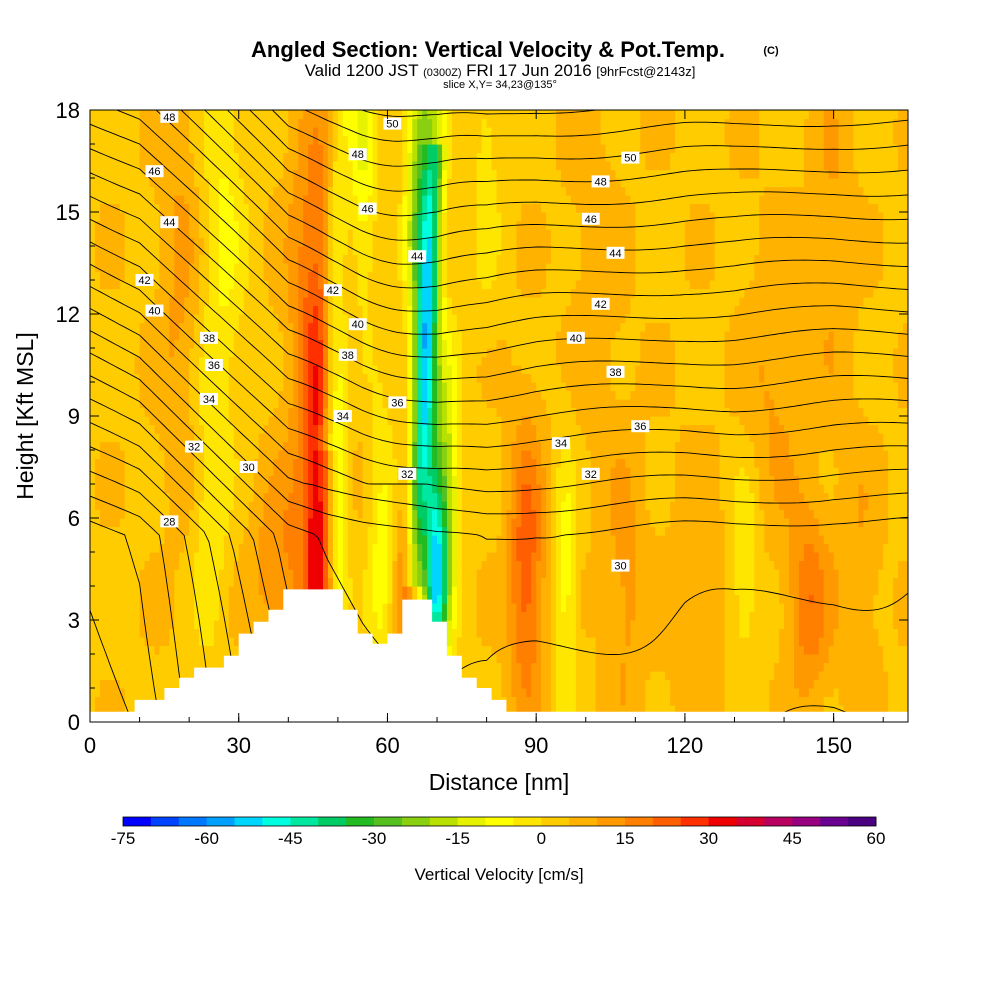 This screenshot has height=1000, width=1000. Describe the element at coordinates (771, 51) in the screenshot. I see `chart-title-unit: (C)` at that location.